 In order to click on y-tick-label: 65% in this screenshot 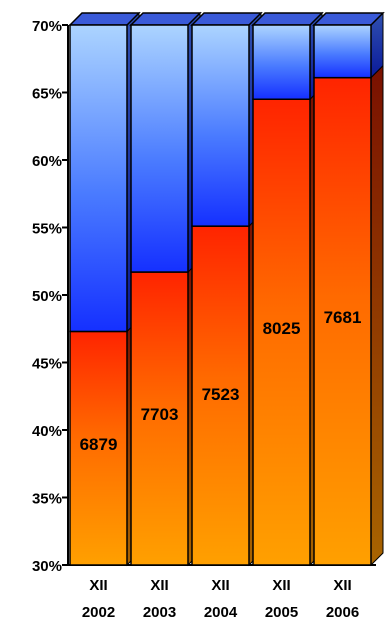, I will do `click(47, 94)`.